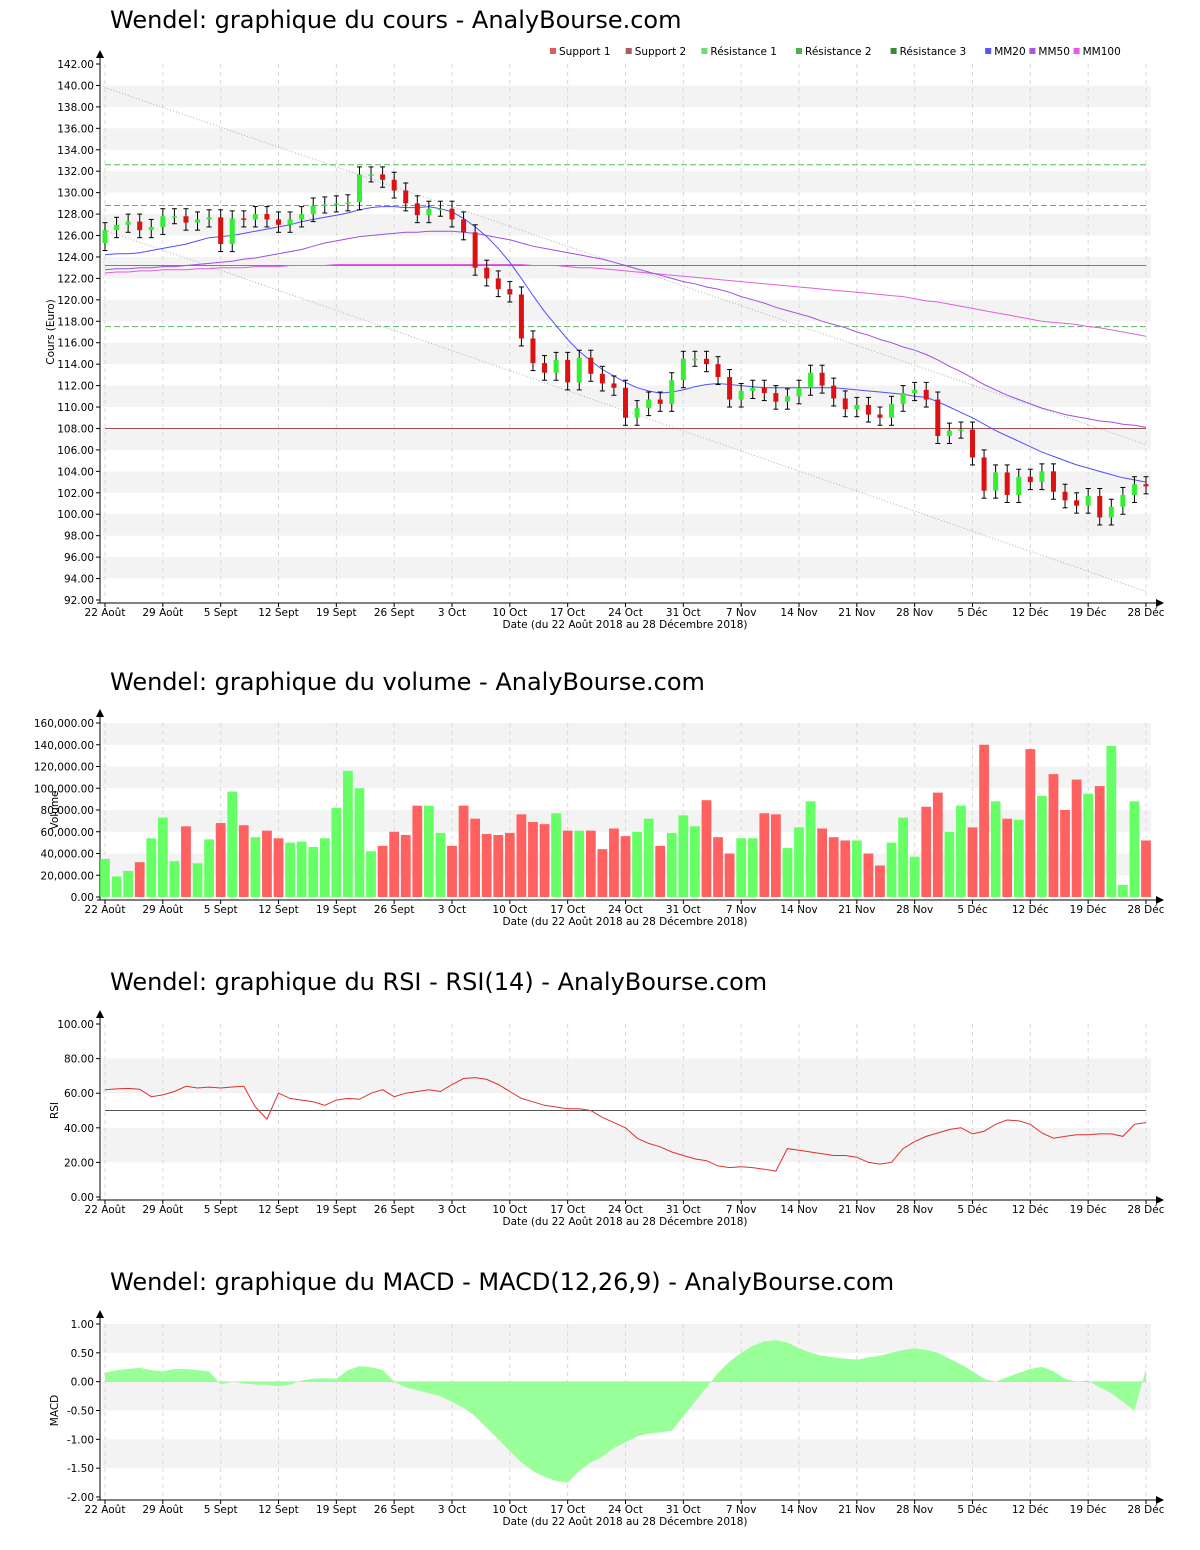 The width and height of the screenshot is (1200, 1550). What do you see at coordinates (509, 1210) in the screenshot?
I see `x-tick-label: 10 Oct` at bounding box center [509, 1210].